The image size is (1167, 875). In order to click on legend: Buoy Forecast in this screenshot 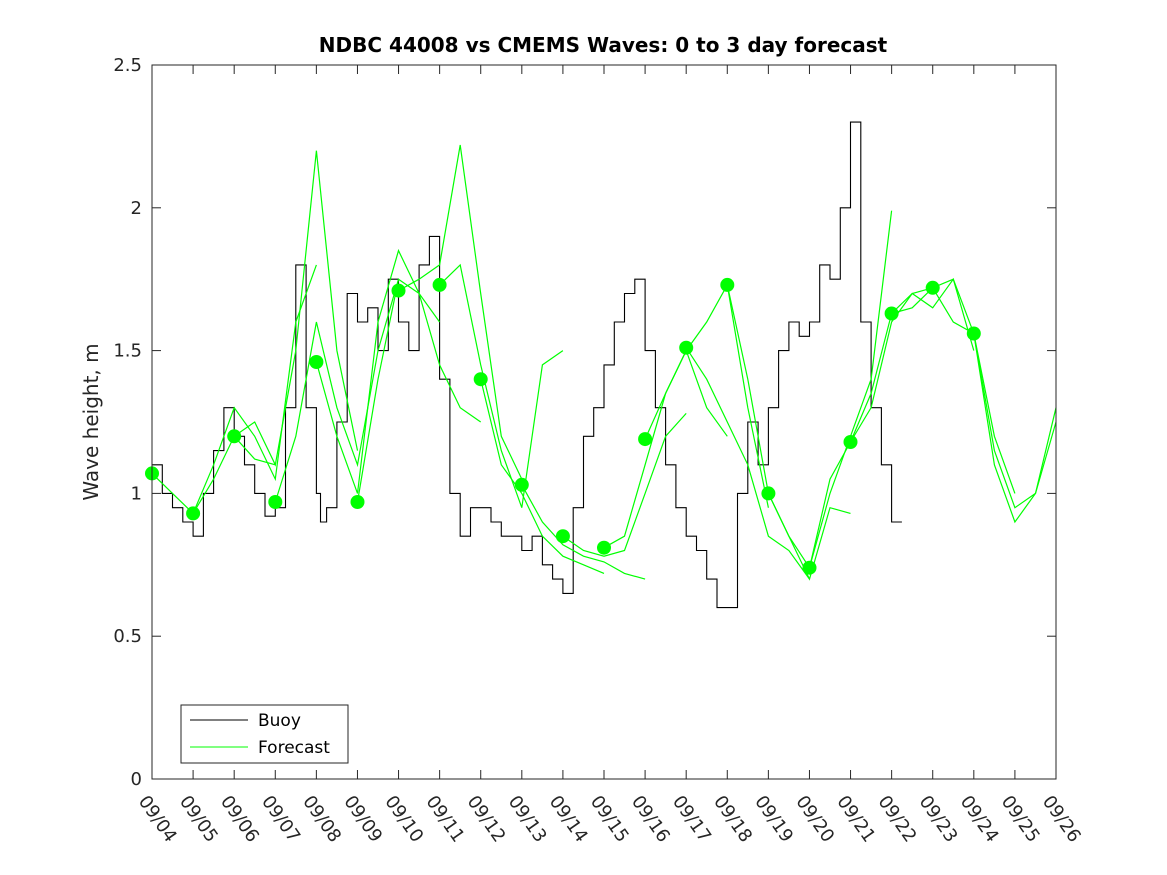, I will do `click(264, 734)`.